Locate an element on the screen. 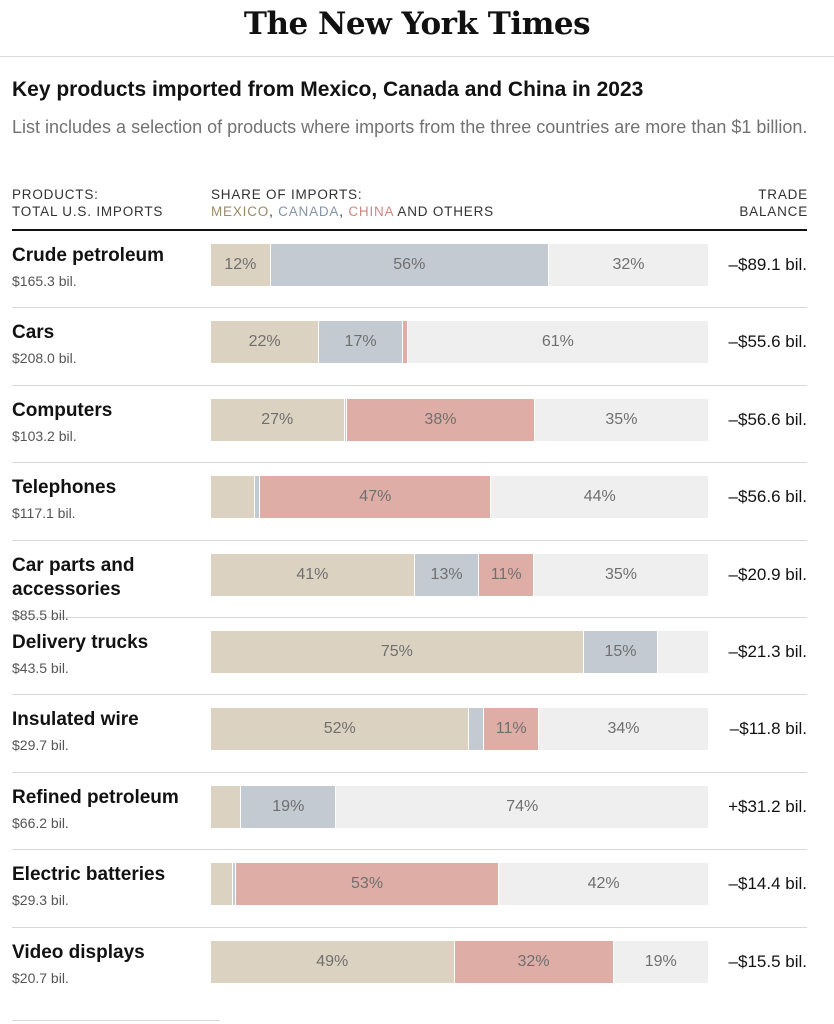  product-label: Computers $103.2 bil. is located at coordinates (104, 422).